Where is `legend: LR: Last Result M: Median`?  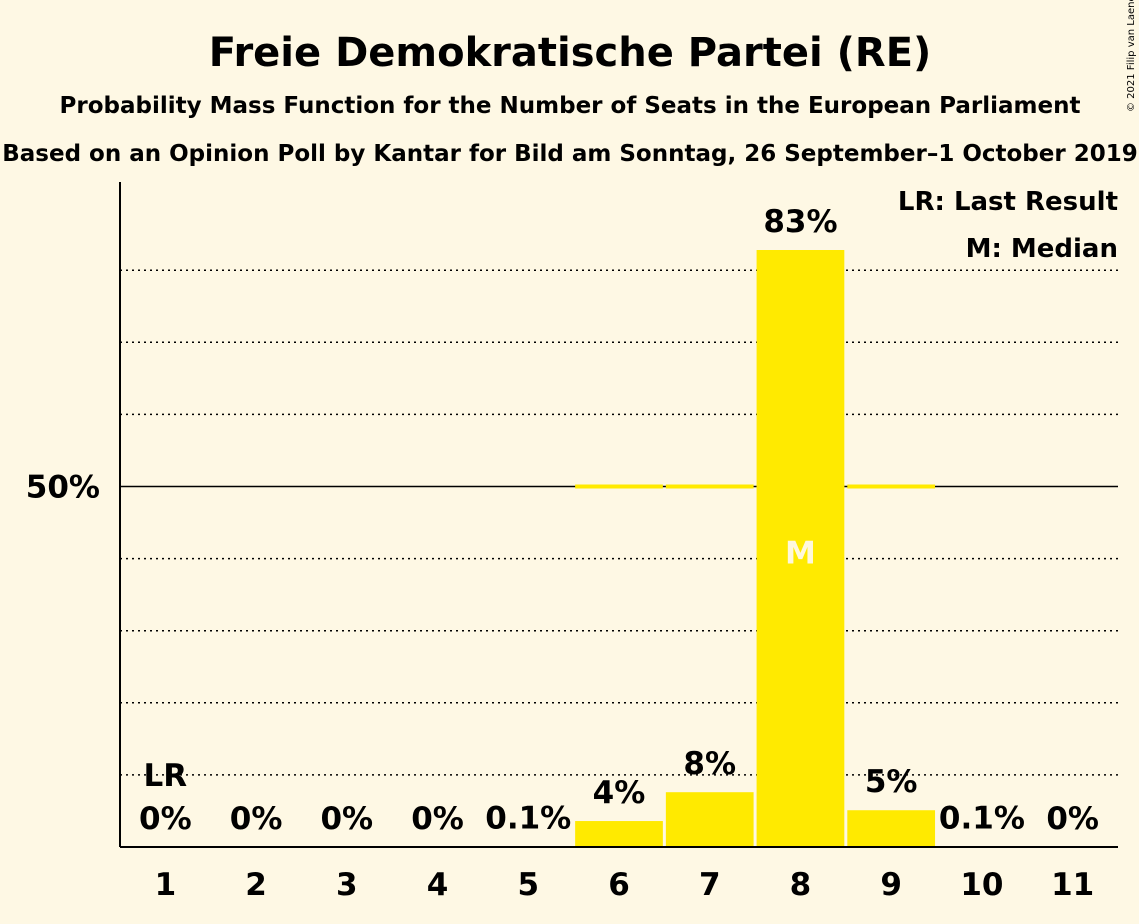 legend: LR: Last Result M: Median is located at coordinates (1008, 225).